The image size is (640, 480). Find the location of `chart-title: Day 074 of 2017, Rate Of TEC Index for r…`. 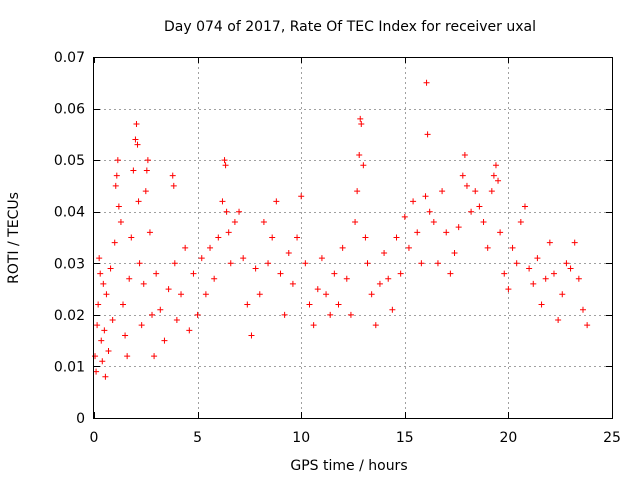

chart-title: Day 074 of 2017, Rate Of TEC Index for r… is located at coordinates (350, 27).